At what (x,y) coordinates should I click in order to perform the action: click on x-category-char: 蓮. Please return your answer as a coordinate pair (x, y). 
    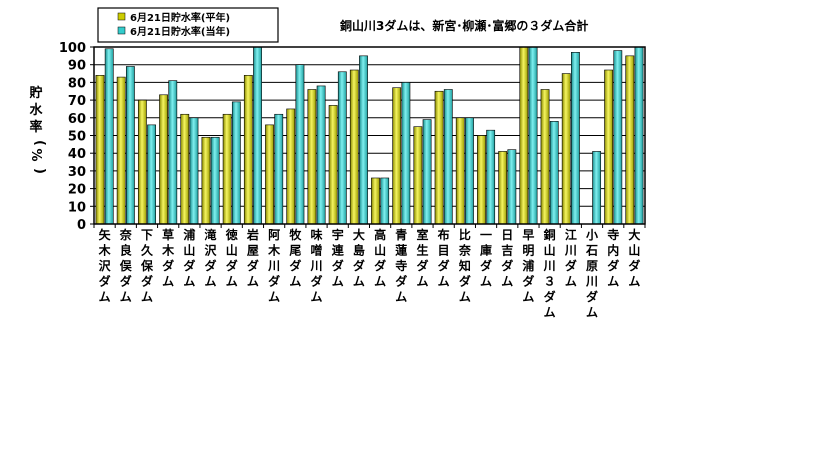
    Looking at the image, I should click on (401, 250).